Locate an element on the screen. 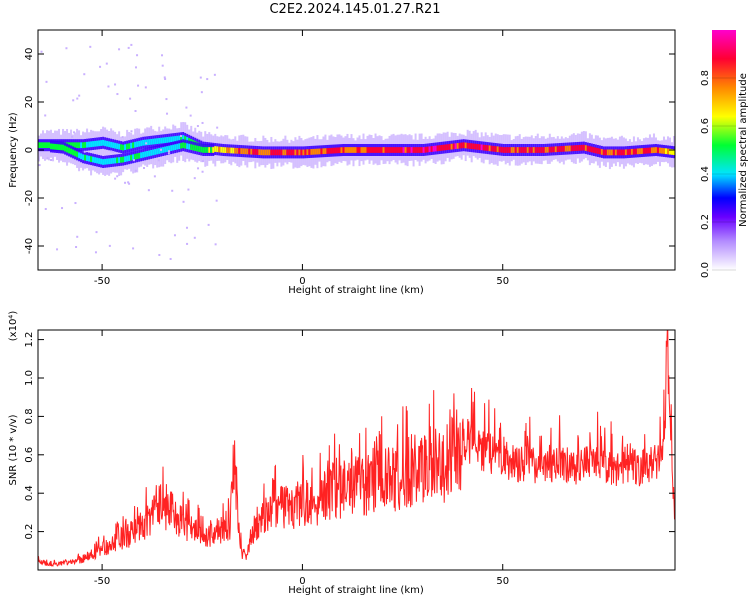 The height and width of the screenshot is (600, 750). snr-y-tick-label: 0.8 is located at coordinates (29, 416).